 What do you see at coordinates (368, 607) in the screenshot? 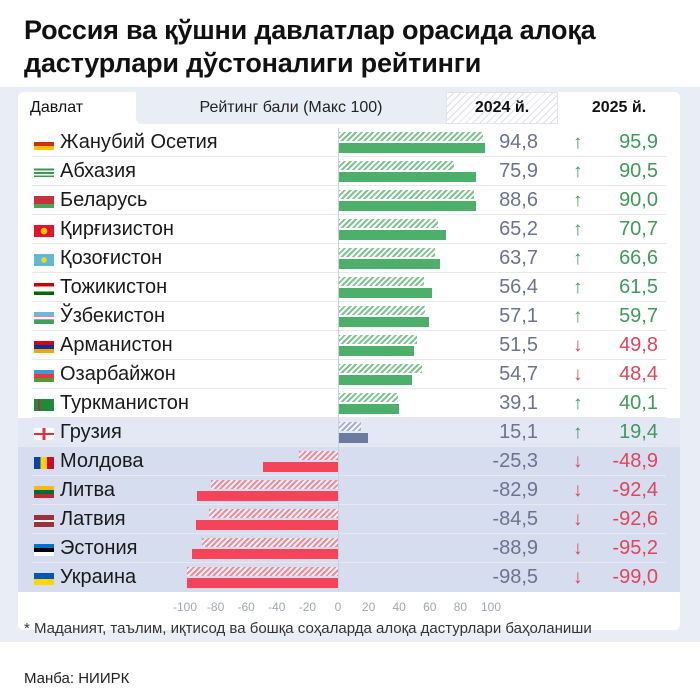
I see `axis-tick-label: 20` at bounding box center [368, 607].